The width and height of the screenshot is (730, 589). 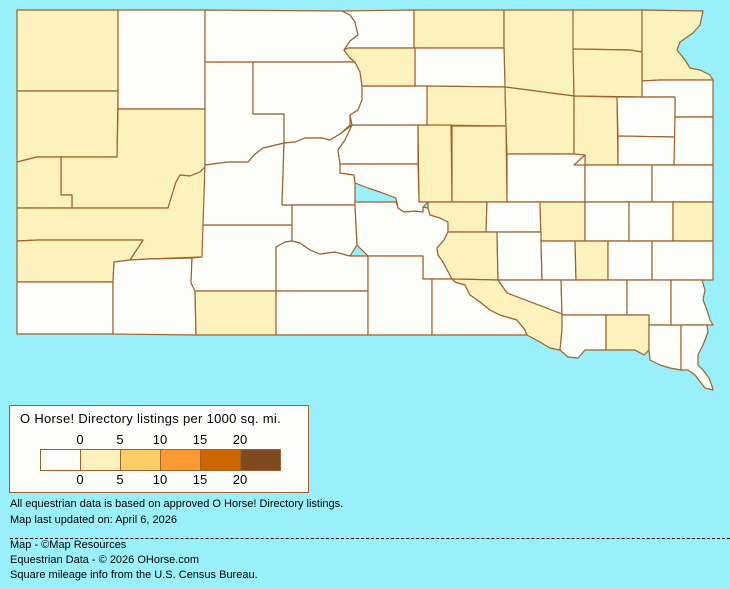 What do you see at coordinates (80, 479) in the screenshot?
I see `legend-bottom-tick: 0` at bounding box center [80, 479].